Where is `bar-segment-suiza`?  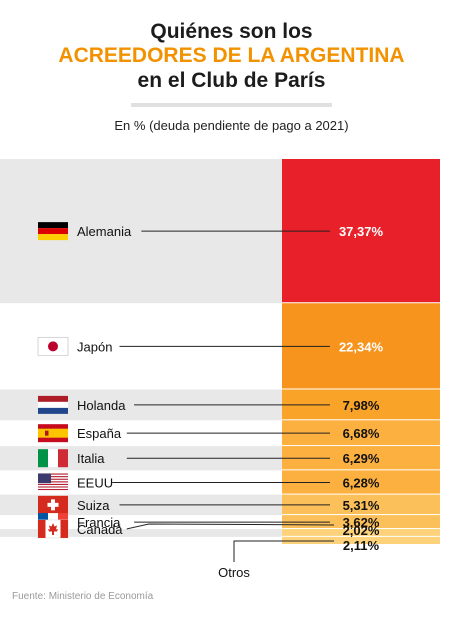
bar-segment-suiza is located at coordinates (361, 504).